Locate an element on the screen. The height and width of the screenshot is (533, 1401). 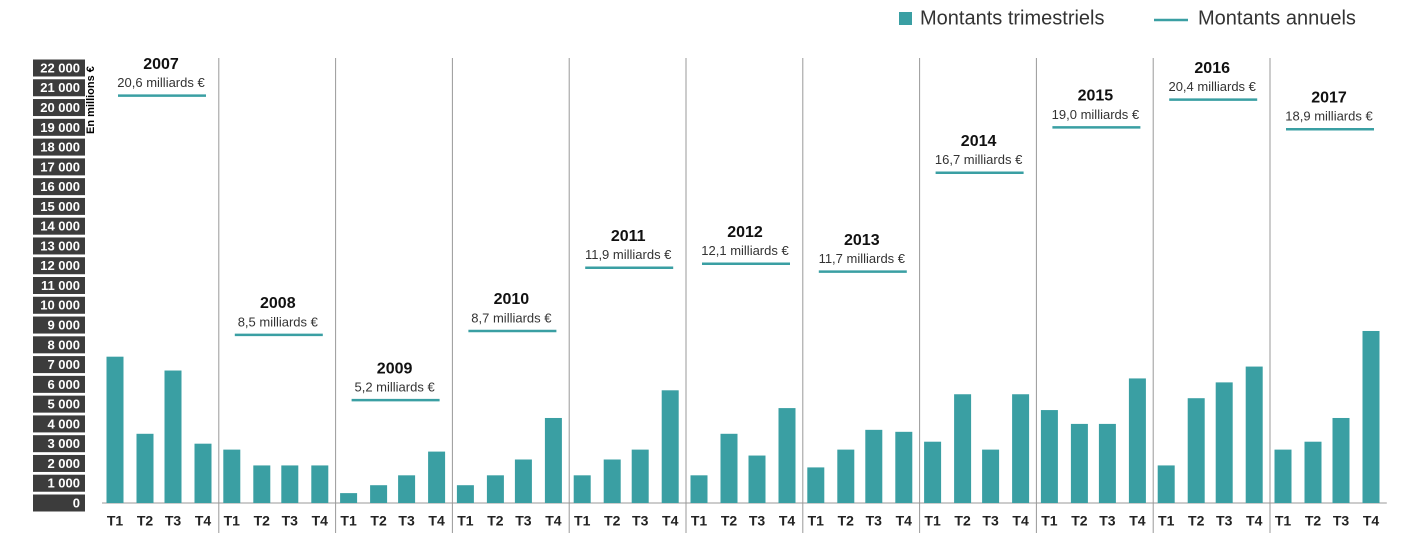
annual-label: 18,9 milliards € is located at coordinates (1329, 116).